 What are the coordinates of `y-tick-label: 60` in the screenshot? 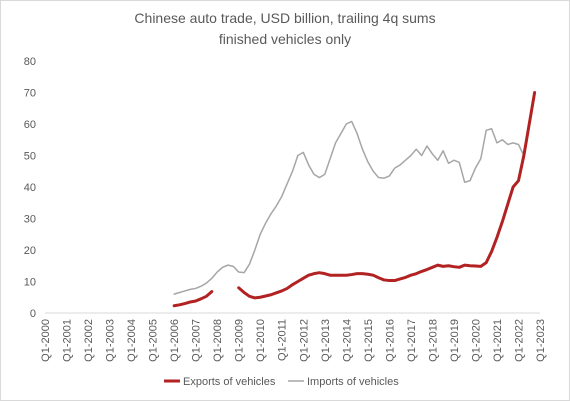 It's located at (30, 125).